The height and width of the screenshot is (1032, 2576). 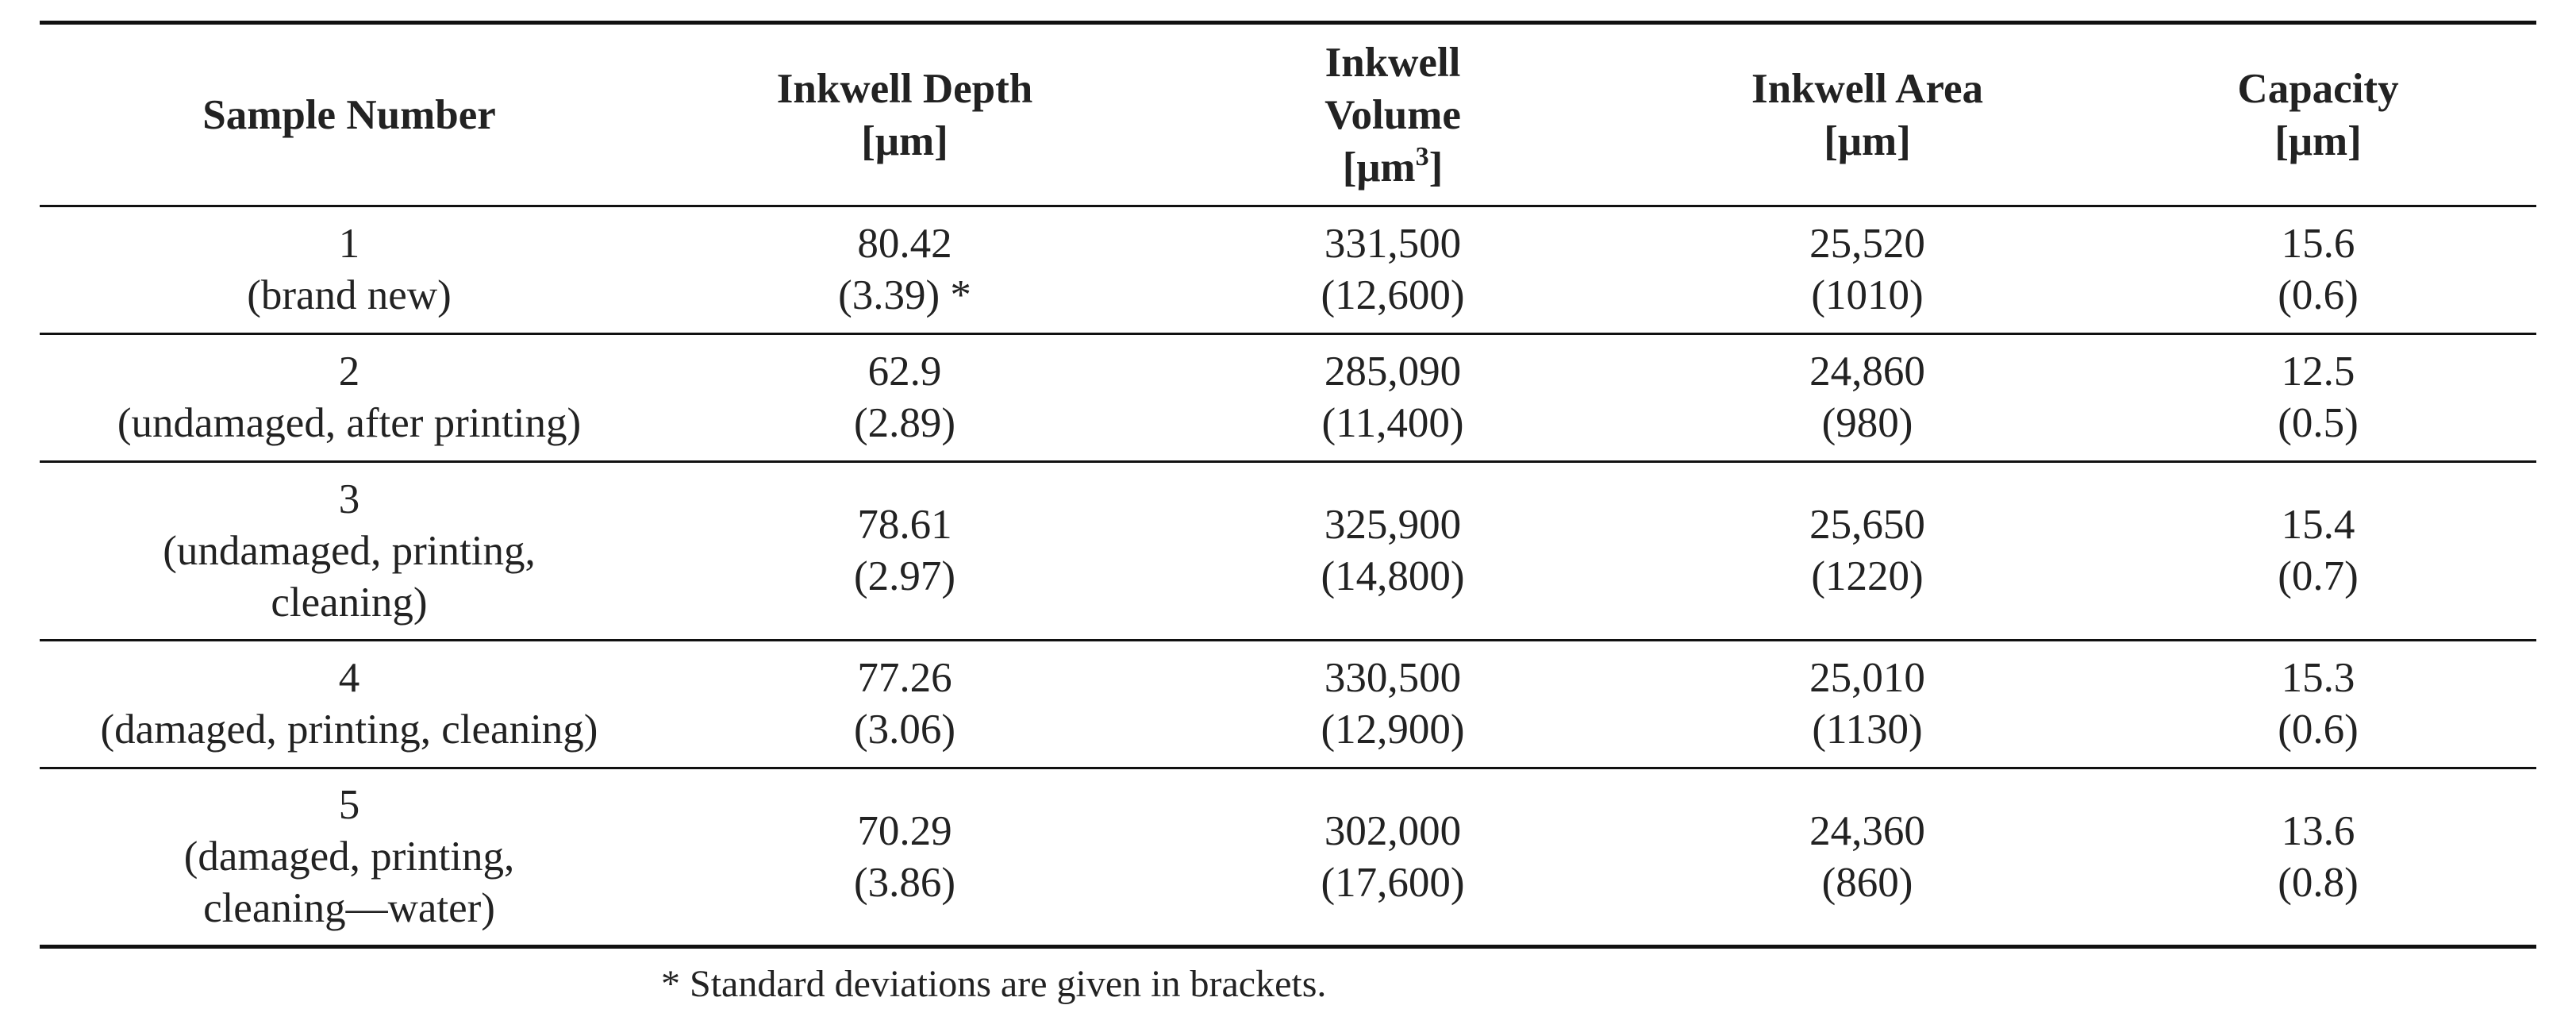 I want to click on header-line: Inkwell, so click(x=1393, y=63).